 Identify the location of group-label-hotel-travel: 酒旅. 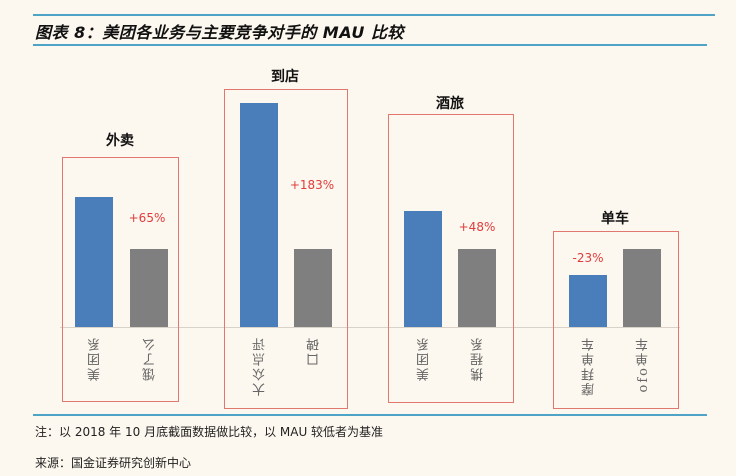
(450, 104).